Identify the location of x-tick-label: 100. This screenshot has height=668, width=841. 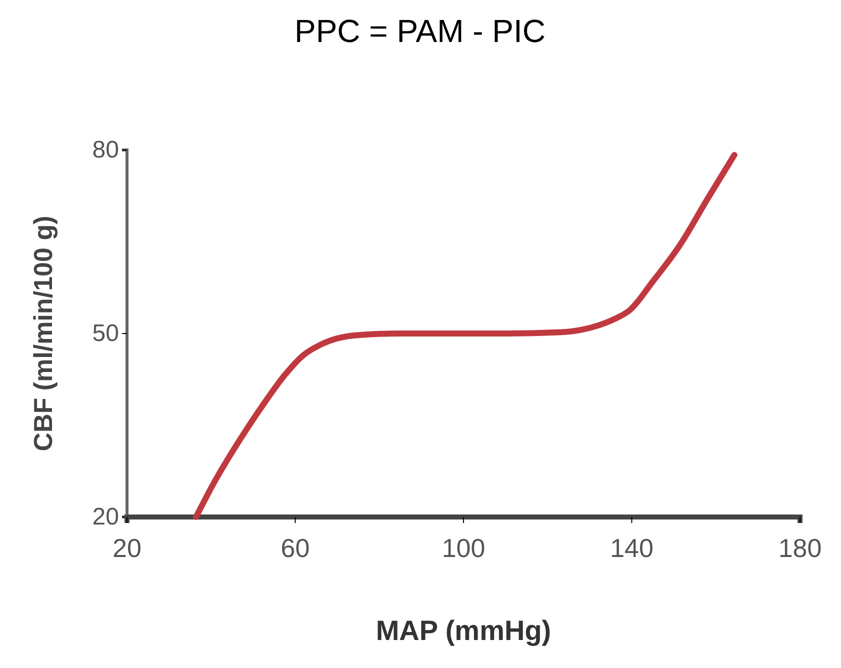
(464, 548).